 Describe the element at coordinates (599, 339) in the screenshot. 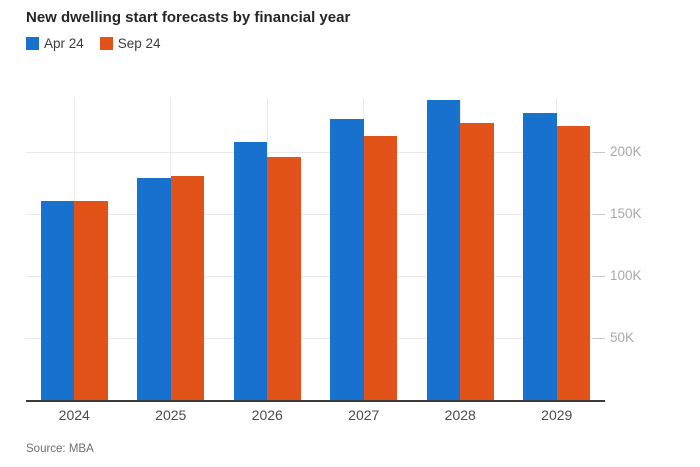

I see `y-tick-50K` at that location.